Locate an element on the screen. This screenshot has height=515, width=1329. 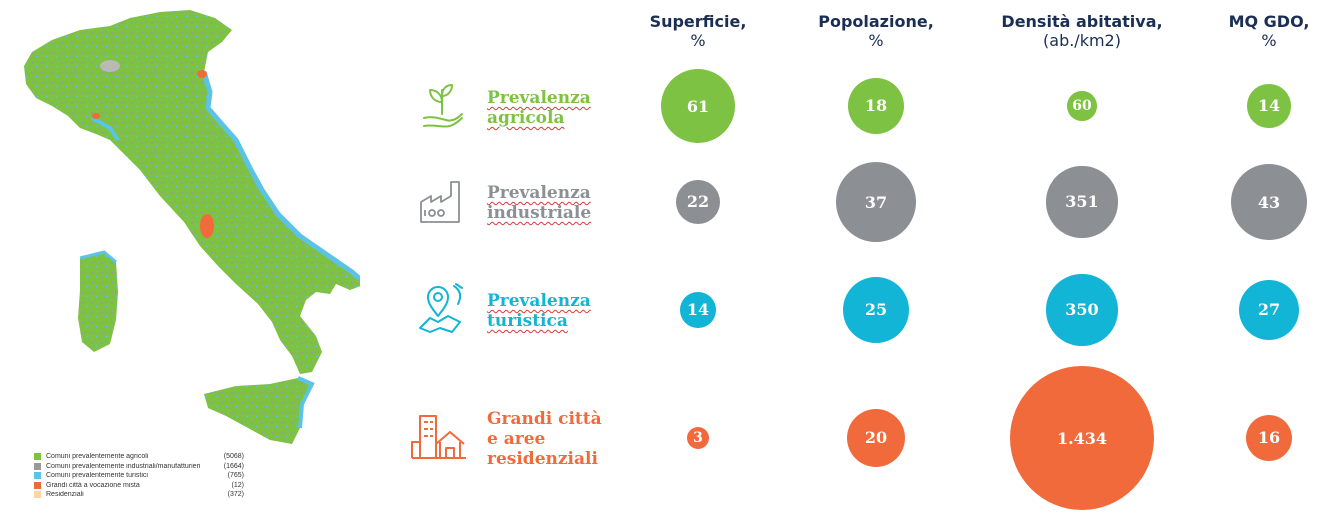
header-superficie-title: Superficie, is located at coordinates (698, 21).